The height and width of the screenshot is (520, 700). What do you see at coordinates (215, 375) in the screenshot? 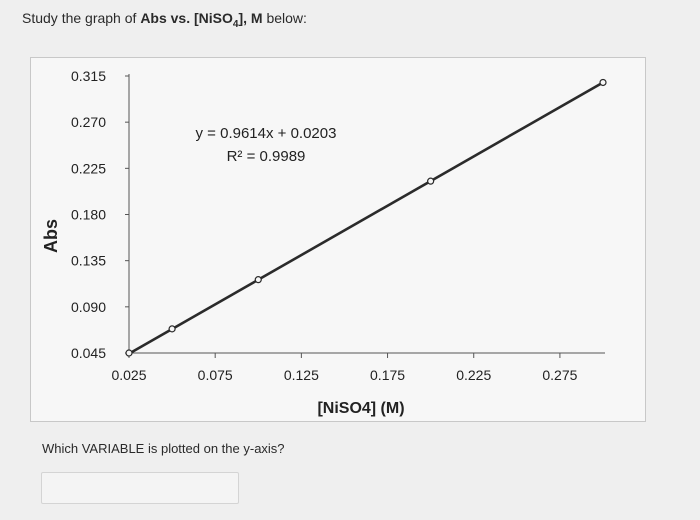
I see `x-tick-label: 0.075` at bounding box center [215, 375].